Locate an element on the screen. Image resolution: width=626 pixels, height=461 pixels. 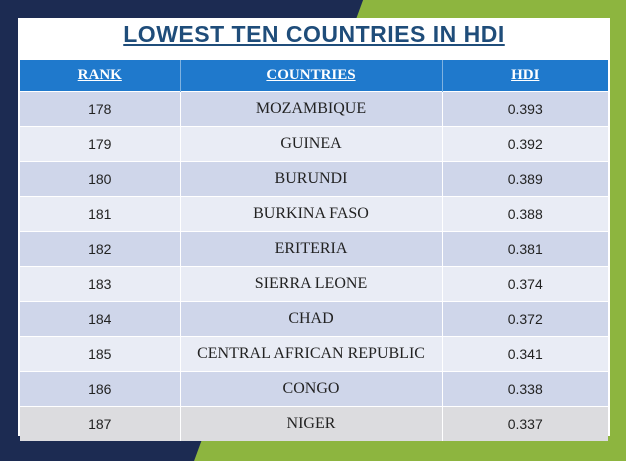
table-row: 185 CENTRAL AFRICAN REPUBLIC 0.341 is located at coordinates (314, 354).